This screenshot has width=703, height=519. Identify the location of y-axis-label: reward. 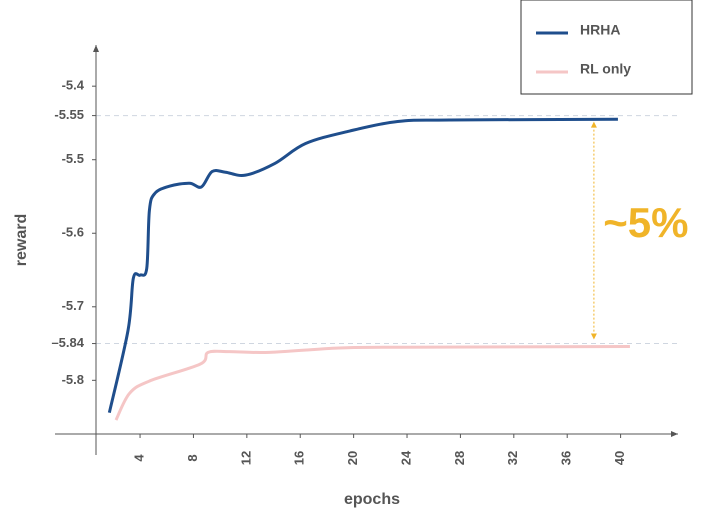
(21, 240).